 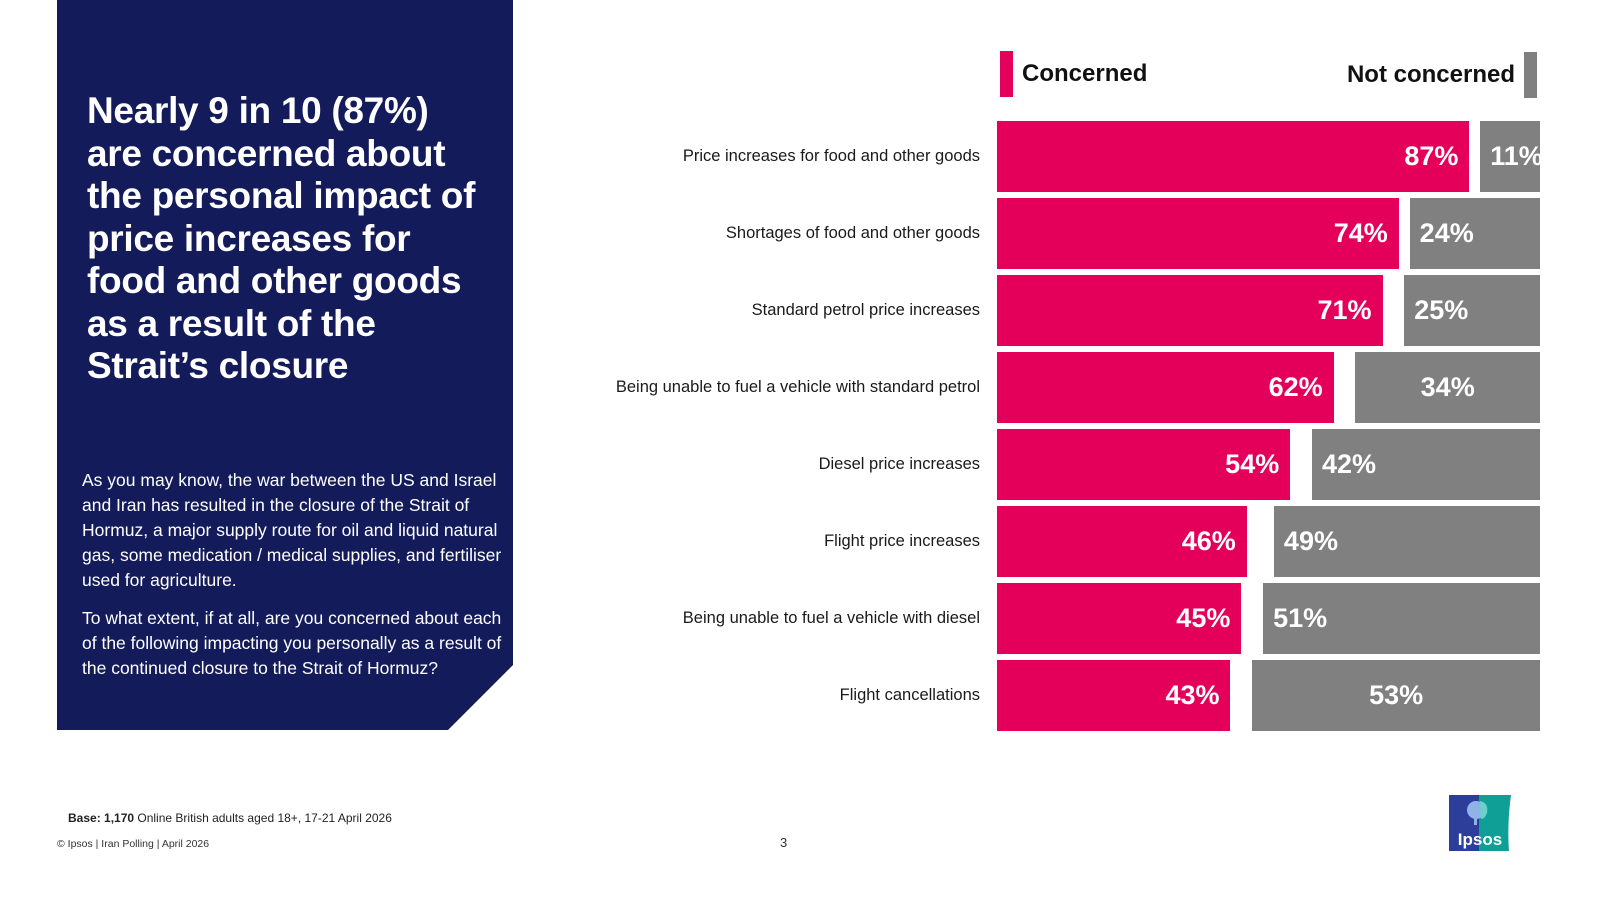 I want to click on legend-swatch-concerned, so click(x=1006, y=74).